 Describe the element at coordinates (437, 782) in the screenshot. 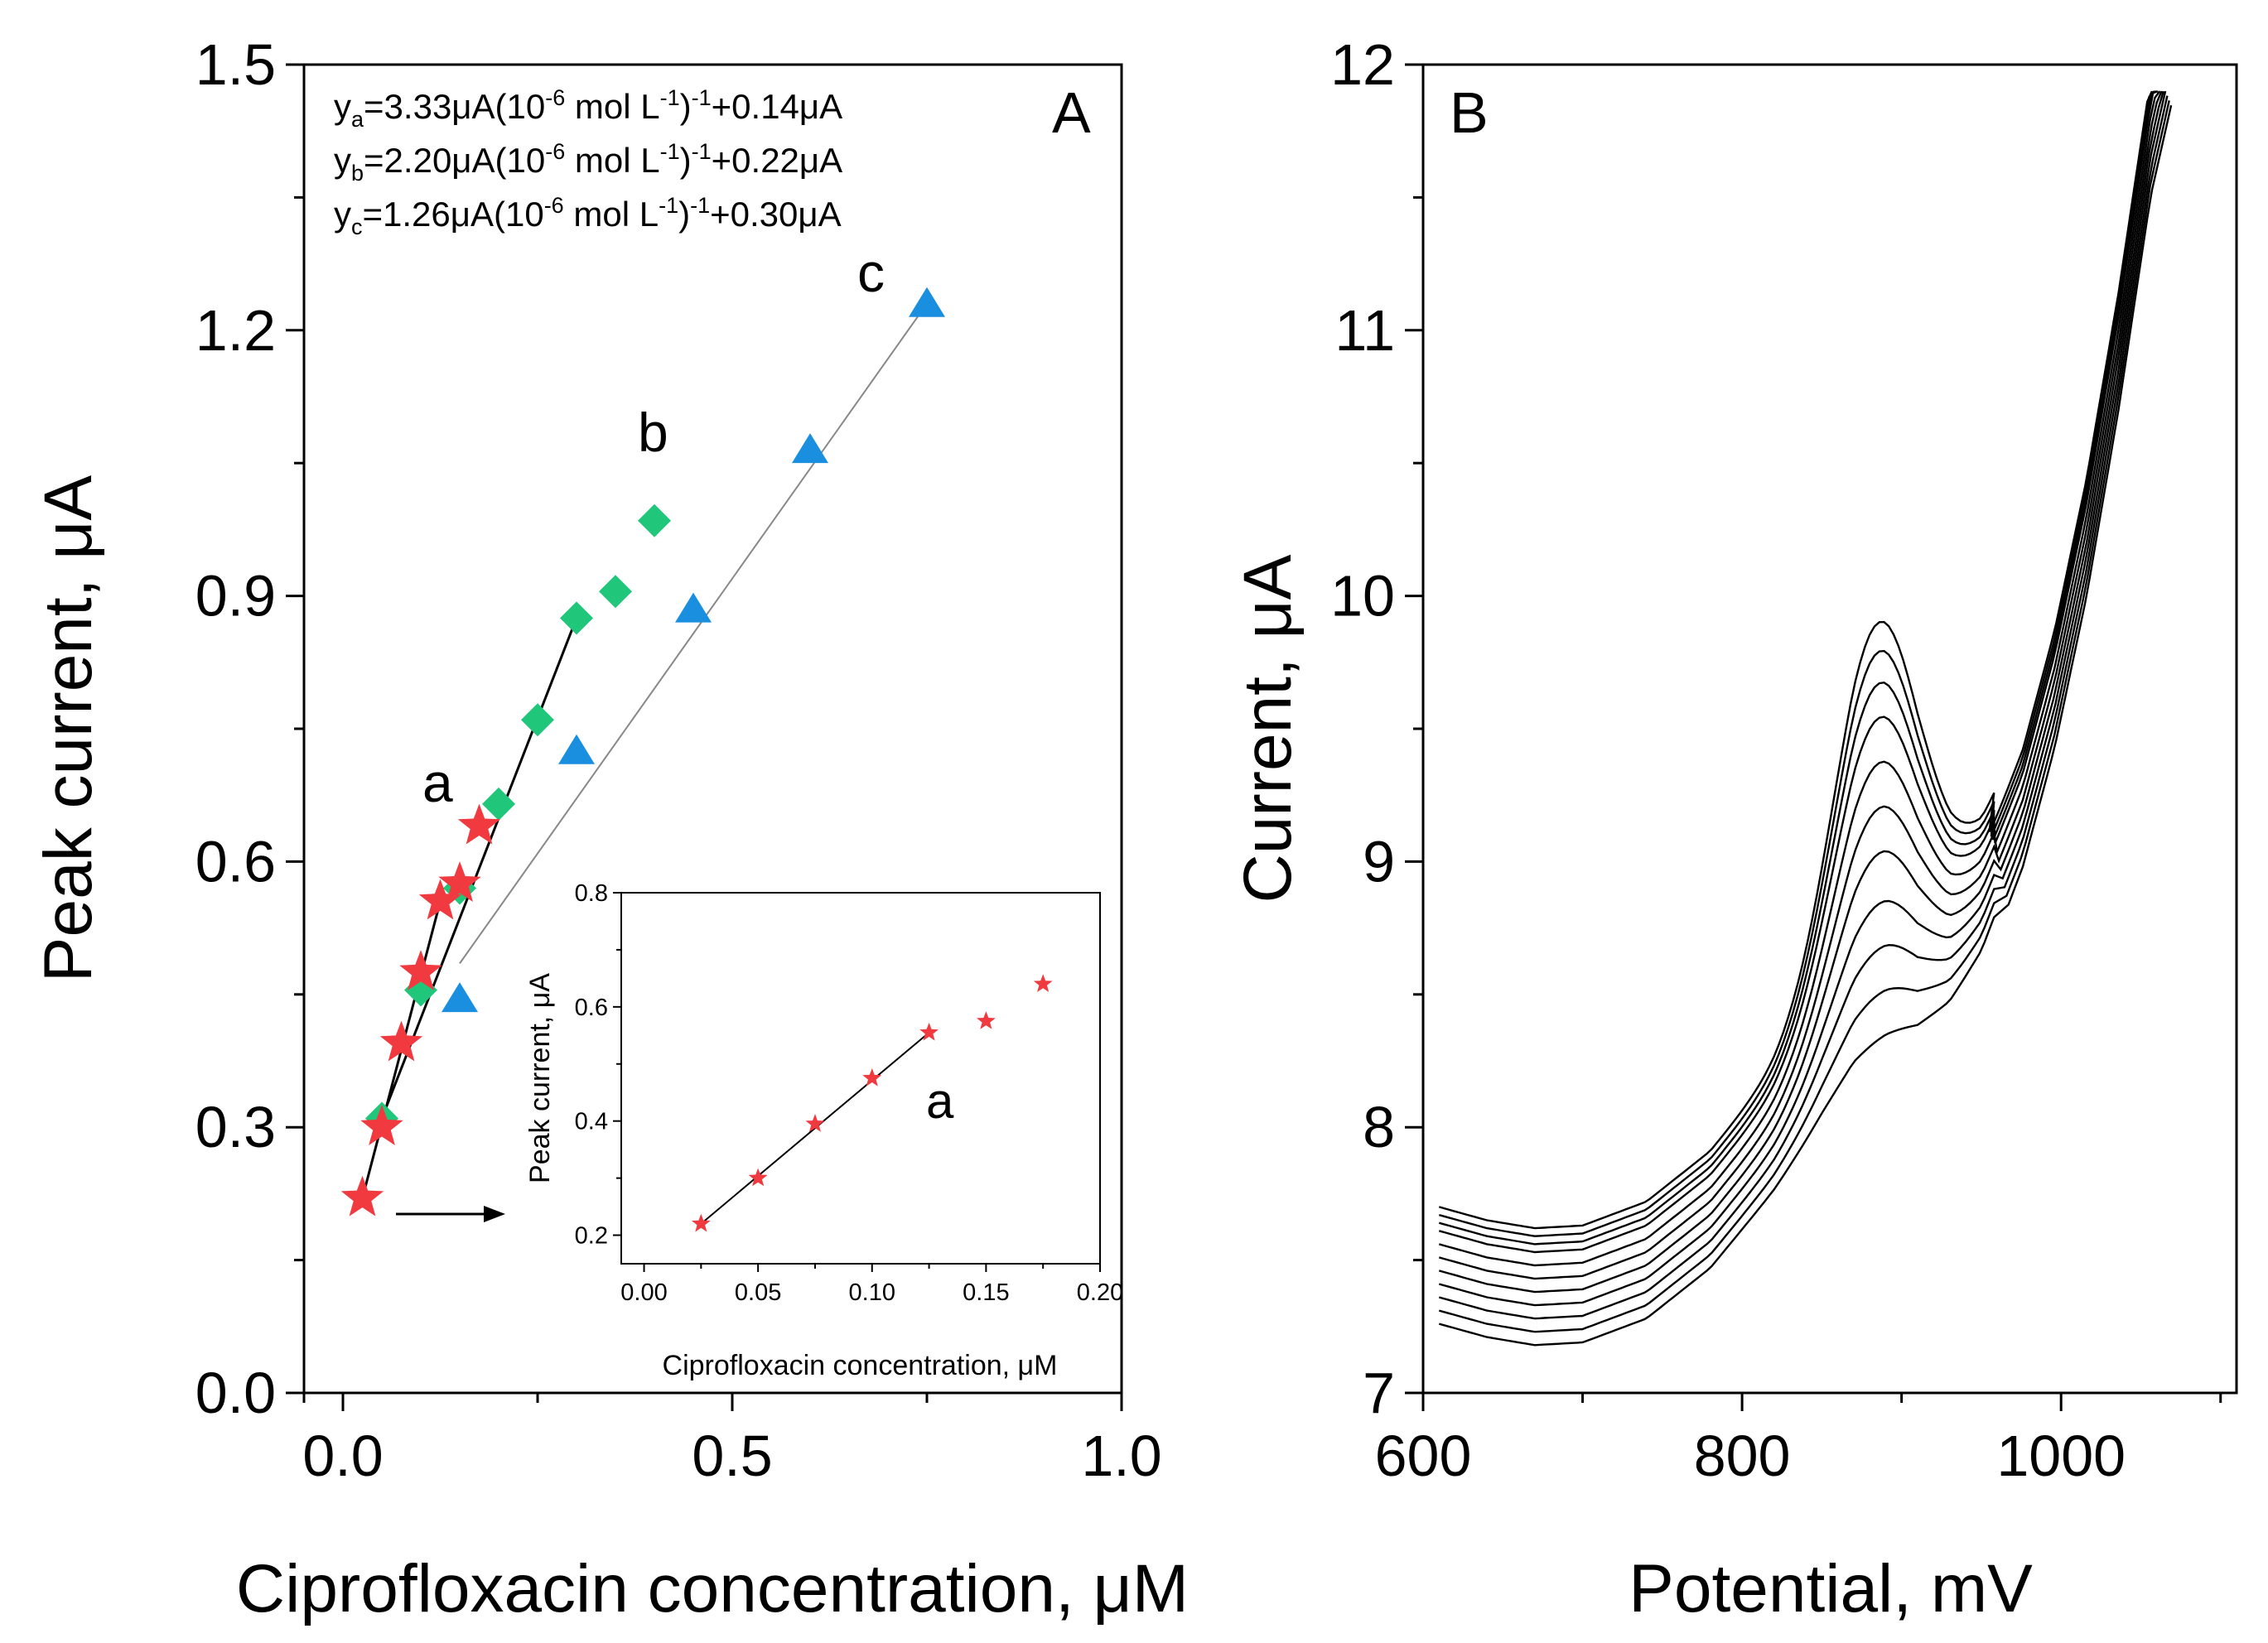

I see `series-label-a: a` at that location.